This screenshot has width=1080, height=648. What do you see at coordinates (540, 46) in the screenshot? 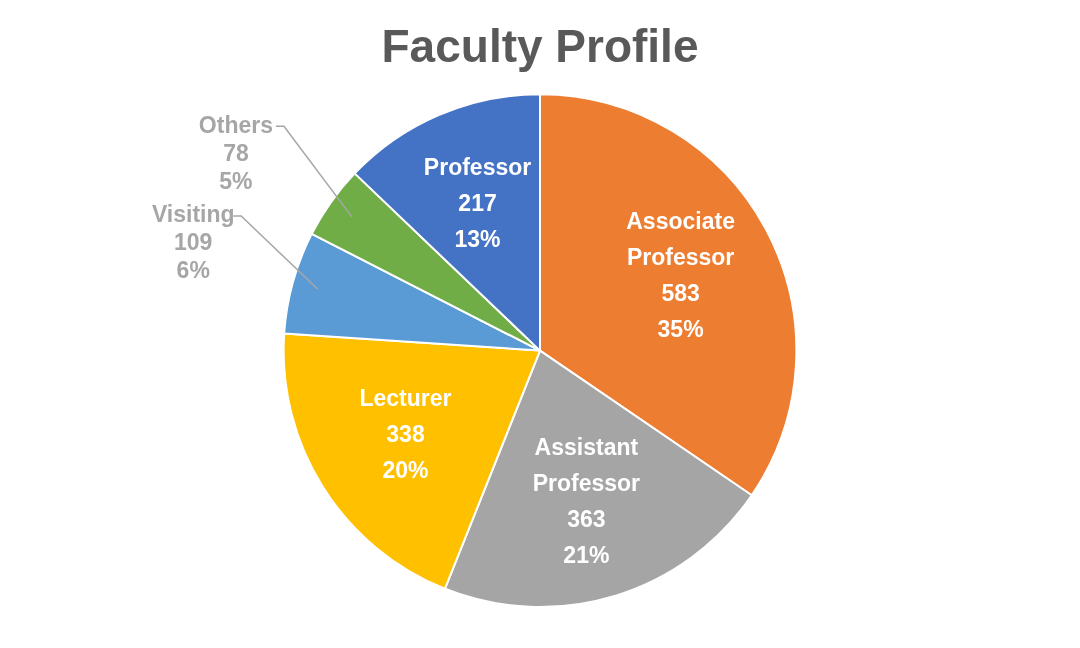
I see `chart-title: Faculty Profile` at bounding box center [540, 46].